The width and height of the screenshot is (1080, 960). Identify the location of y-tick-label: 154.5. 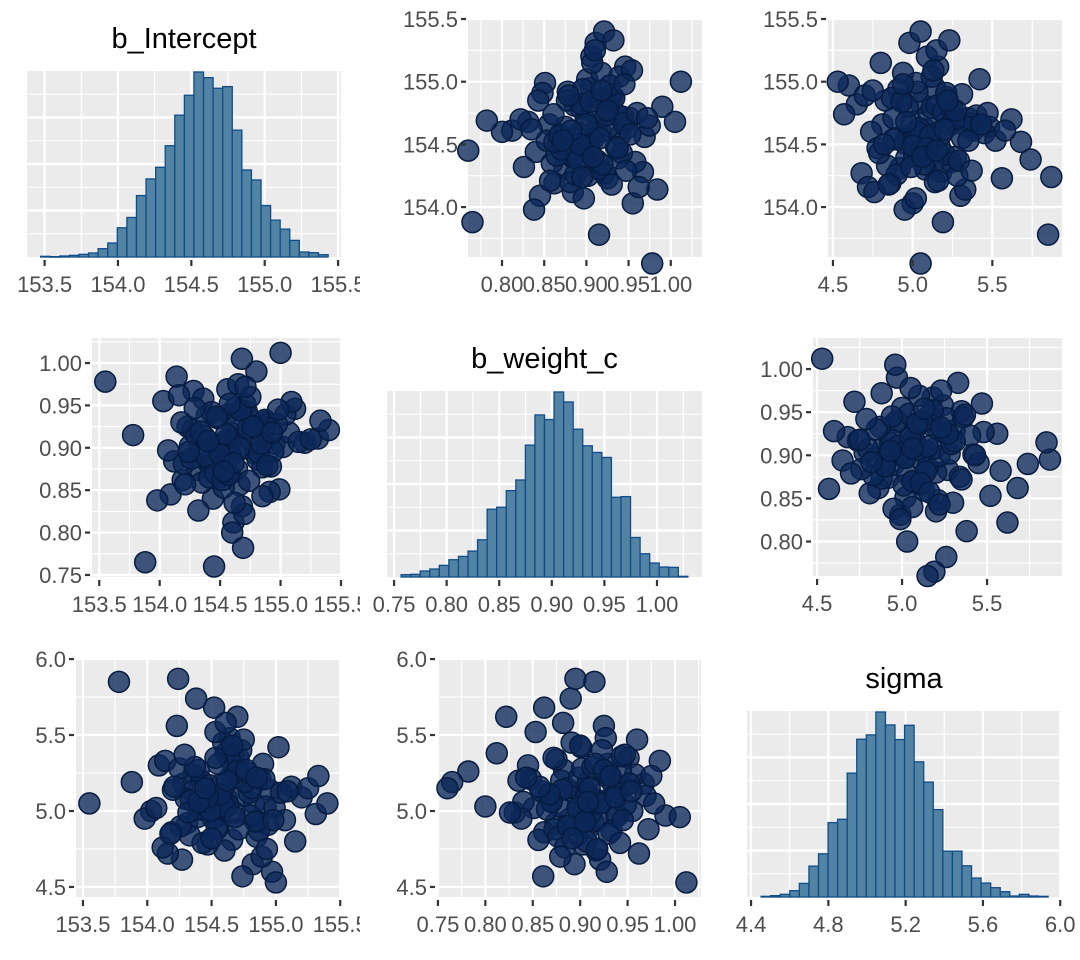
(790, 144).